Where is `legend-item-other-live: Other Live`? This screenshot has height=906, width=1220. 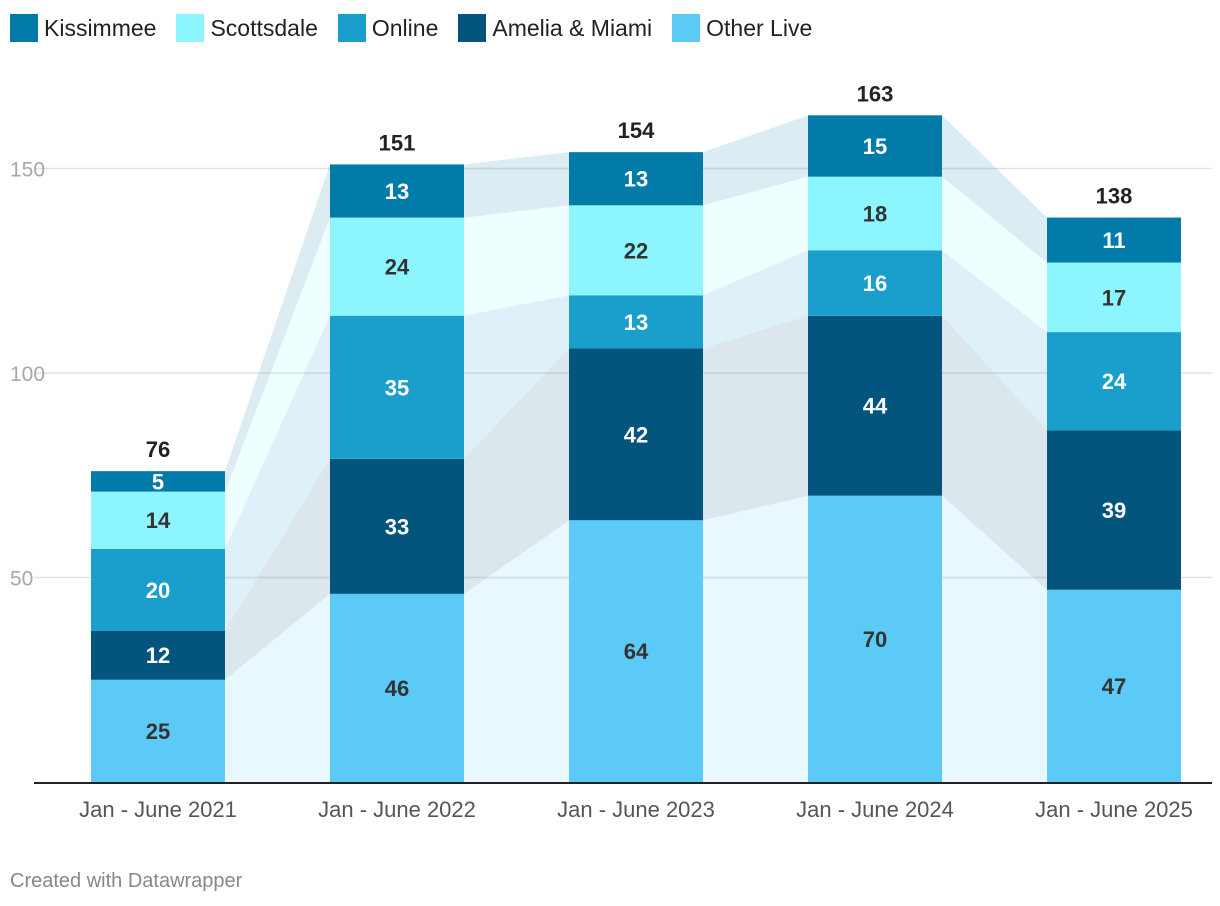
legend-item-other-live: Other Live is located at coordinates (742, 28).